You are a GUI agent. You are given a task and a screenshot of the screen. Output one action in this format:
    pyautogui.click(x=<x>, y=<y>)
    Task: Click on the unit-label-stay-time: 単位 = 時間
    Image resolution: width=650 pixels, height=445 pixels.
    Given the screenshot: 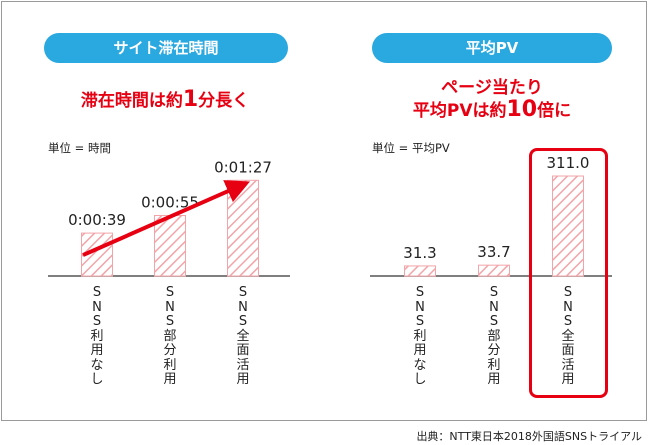 What is the action you would take?
    pyautogui.click(x=79, y=148)
    